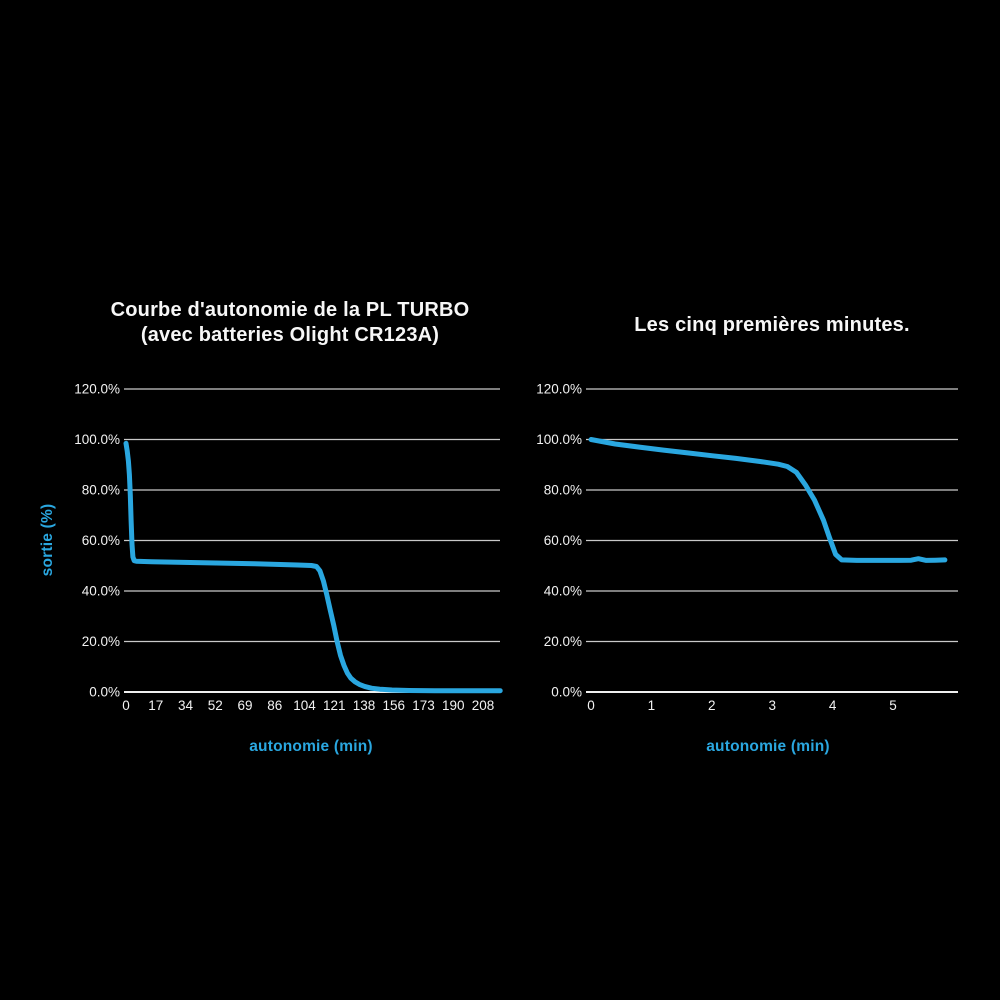 The image size is (1000, 1000). Describe the element at coordinates (772, 705) in the screenshot. I see `x-tick-label: 3` at that location.